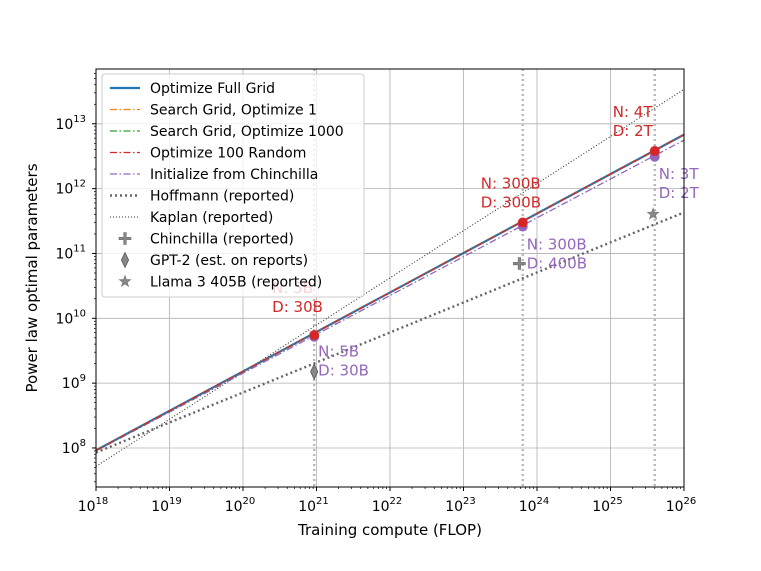 This screenshot has height=571, width=761. Describe the element at coordinates (222, 197) in the screenshot. I see `legend-label: Hoffmann (reported)` at that location.